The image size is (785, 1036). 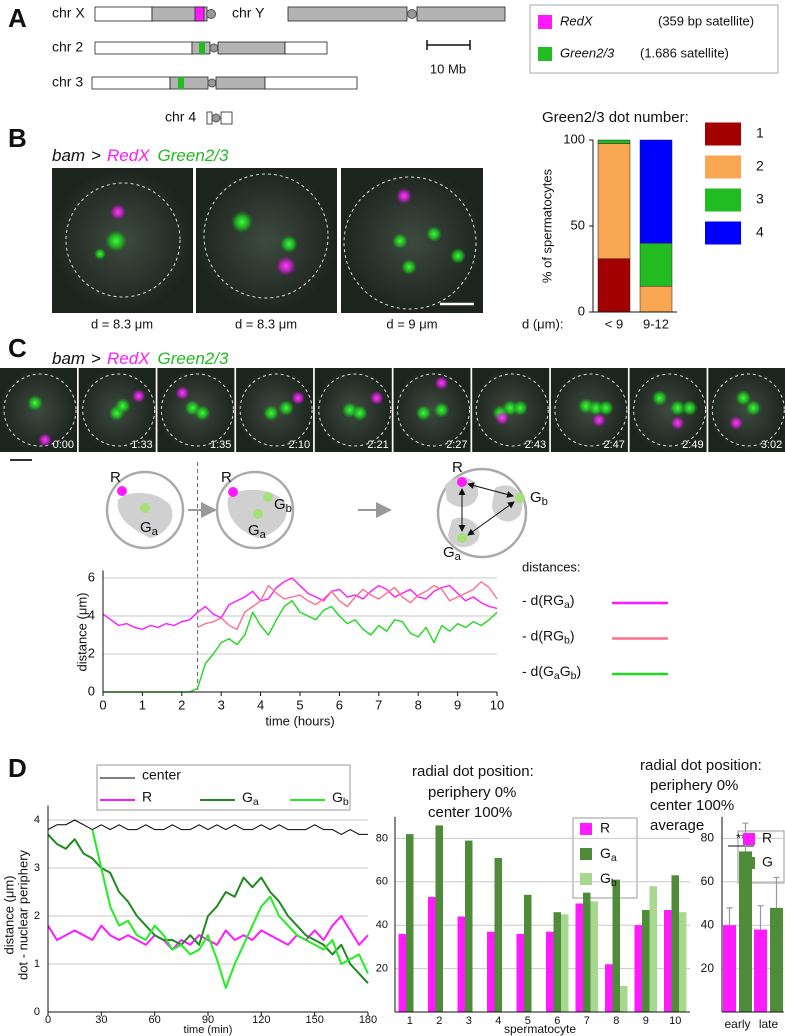 I want to click on micrograph, so click(x=412, y=240).